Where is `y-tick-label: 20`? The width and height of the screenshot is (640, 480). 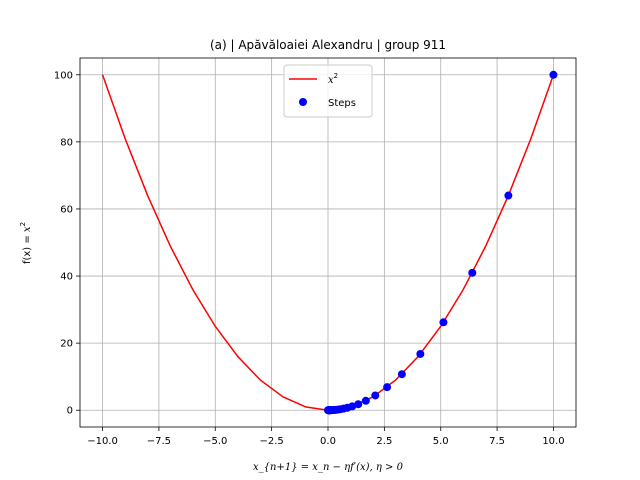 y-tick-label: 20 is located at coordinates (66, 344).